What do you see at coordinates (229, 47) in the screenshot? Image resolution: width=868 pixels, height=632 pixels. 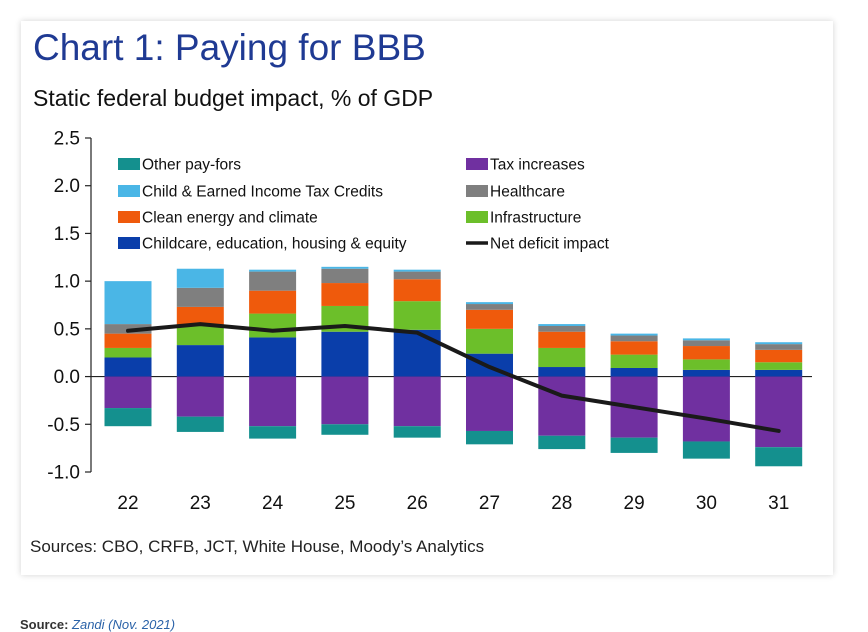 I see `chart-title: Chart 1: Paying for BBB` at bounding box center [229, 47].